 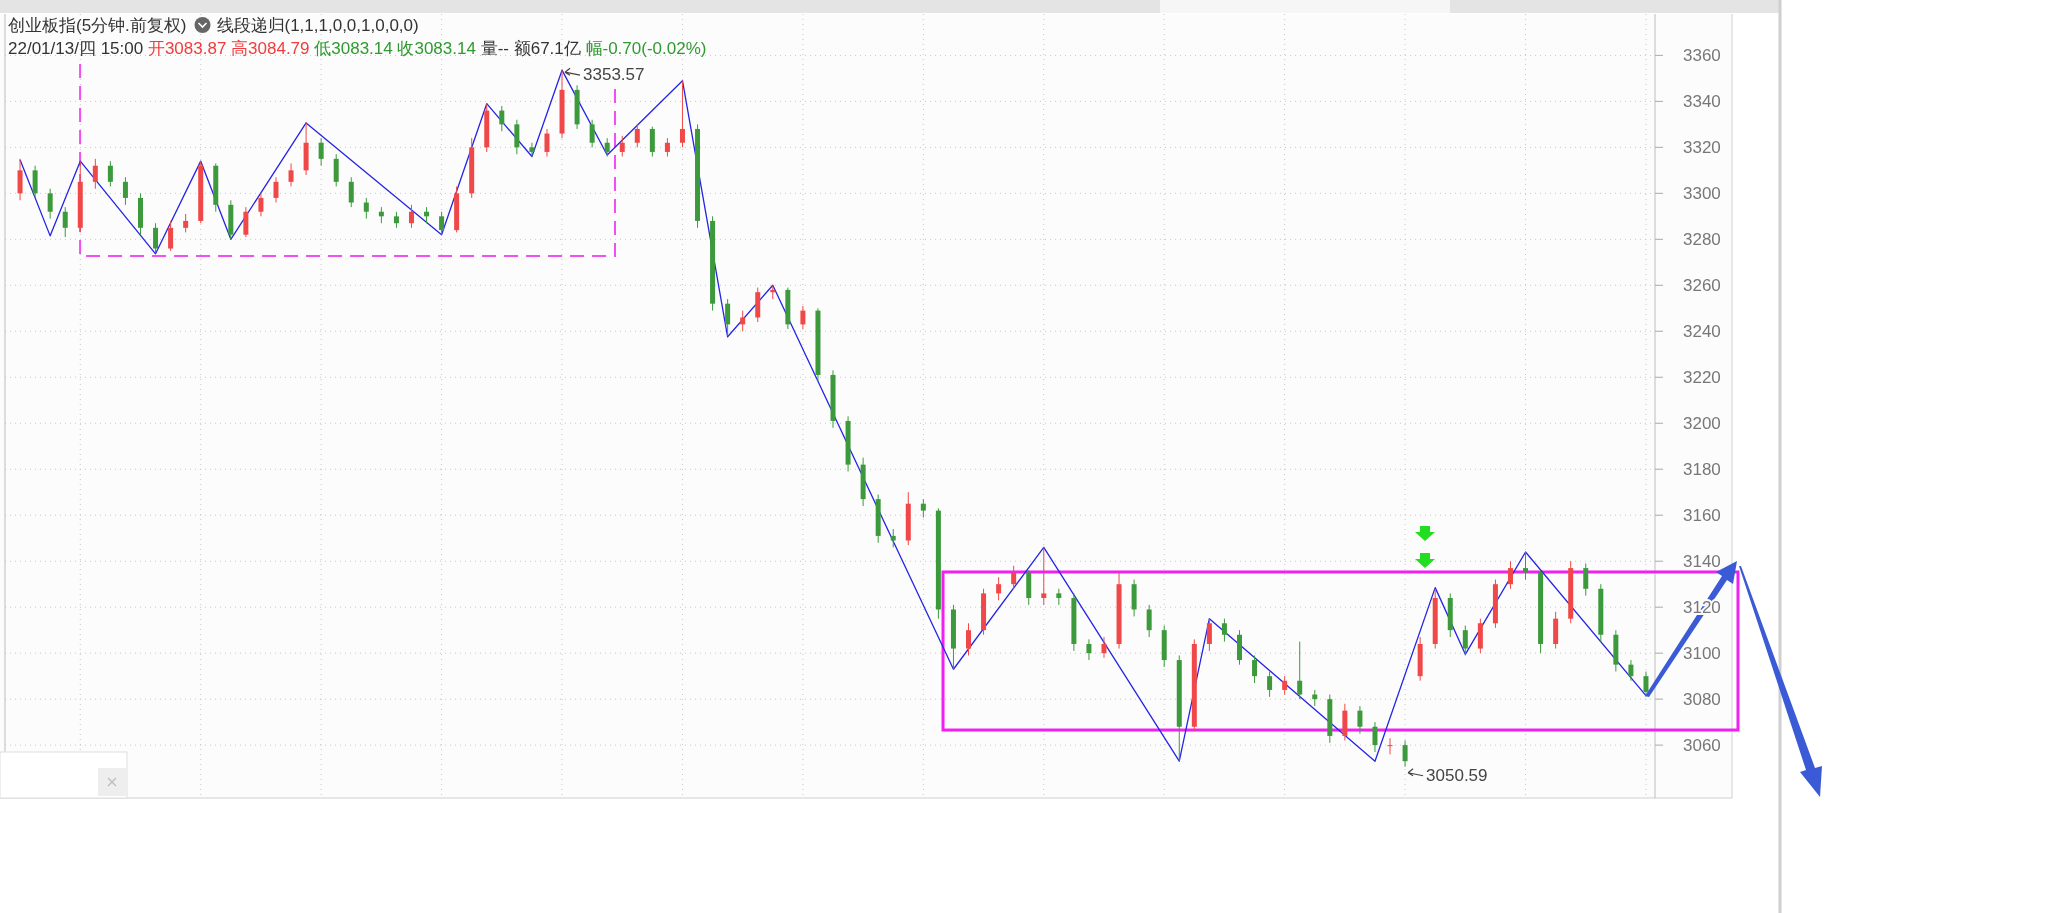 What do you see at coordinates (1457, 775) in the screenshot?
I see `annotation: 3050.59` at bounding box center [1457, 775].